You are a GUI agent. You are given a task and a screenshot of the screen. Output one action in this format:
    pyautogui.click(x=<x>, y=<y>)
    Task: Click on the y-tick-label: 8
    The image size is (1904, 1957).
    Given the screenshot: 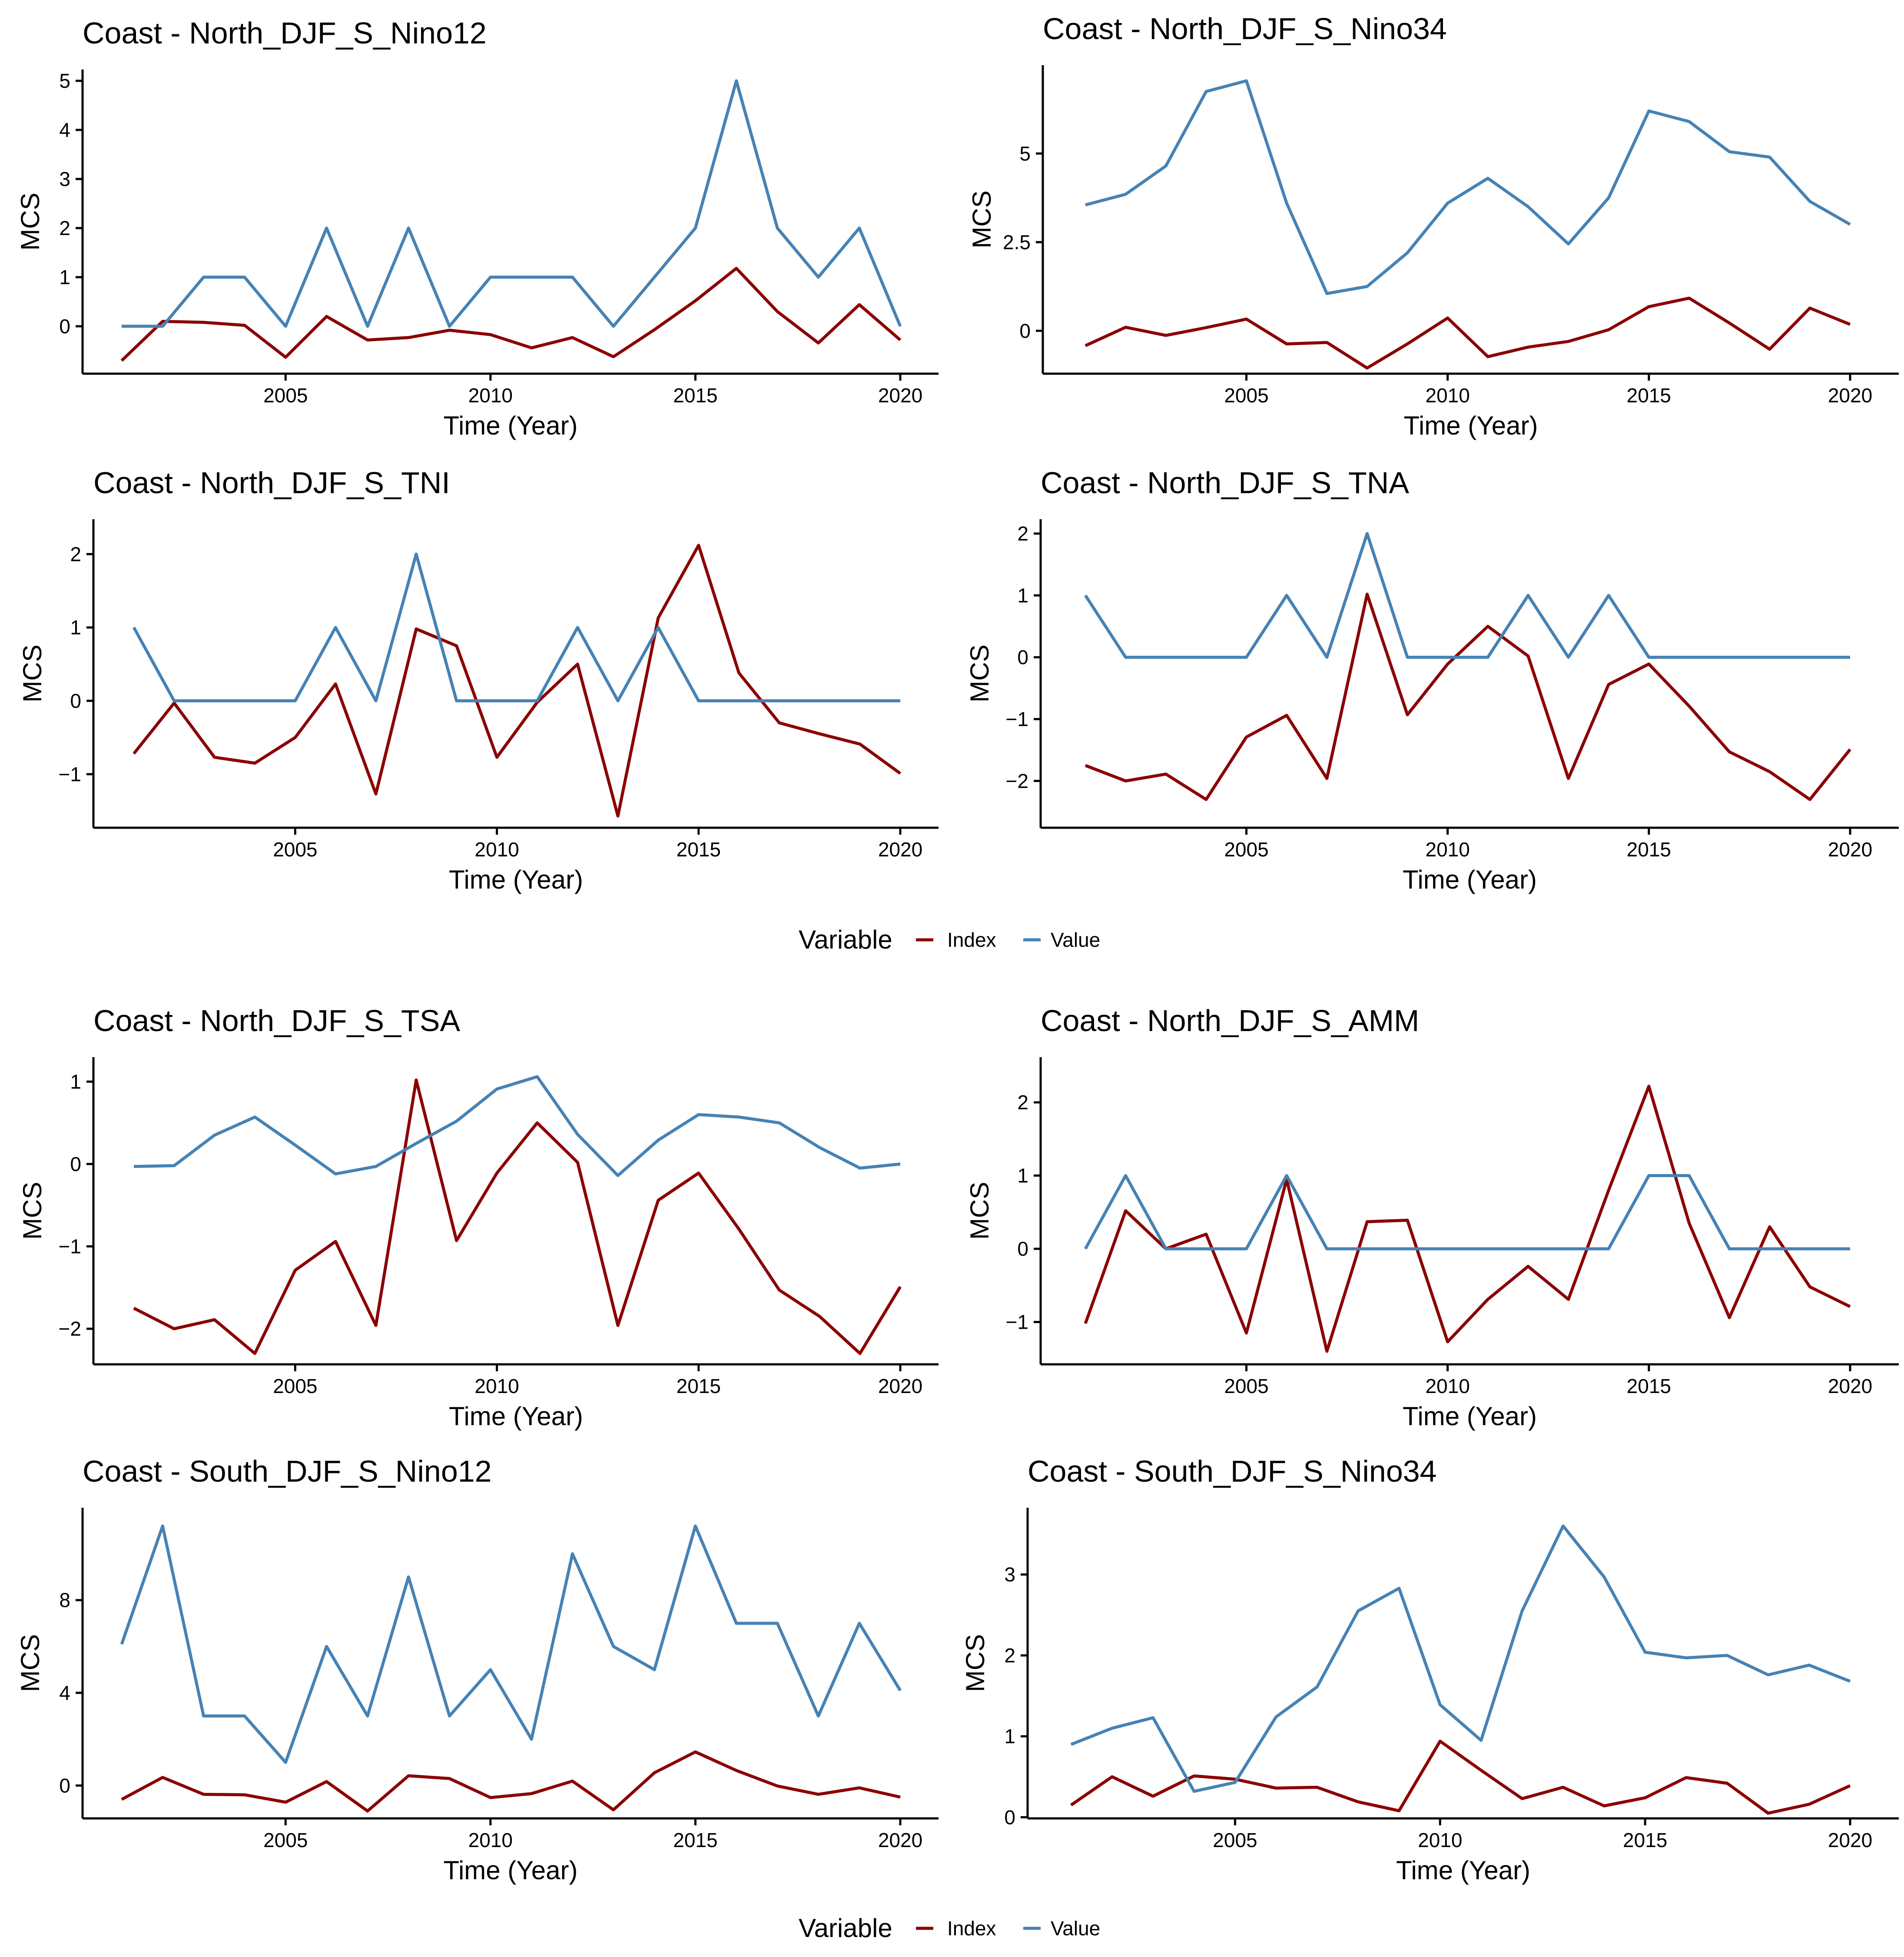 What is the action you would take?
    pyautogui.click(x=64, y=1600)
    